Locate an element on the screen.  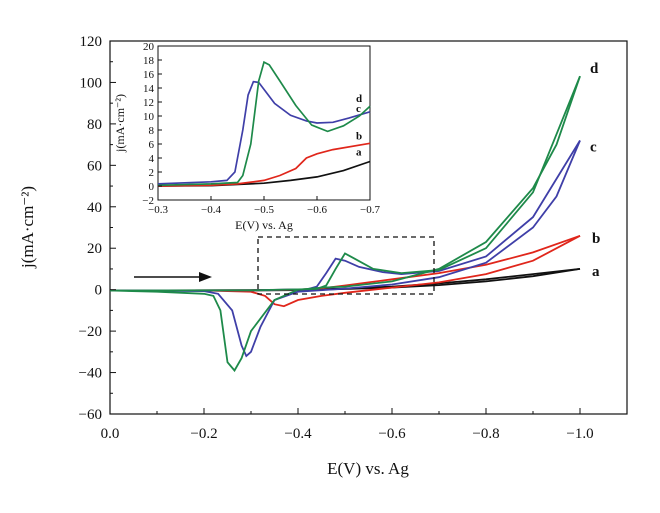
inset-y-tick-label: 10 is located at coordinates (149, 117).